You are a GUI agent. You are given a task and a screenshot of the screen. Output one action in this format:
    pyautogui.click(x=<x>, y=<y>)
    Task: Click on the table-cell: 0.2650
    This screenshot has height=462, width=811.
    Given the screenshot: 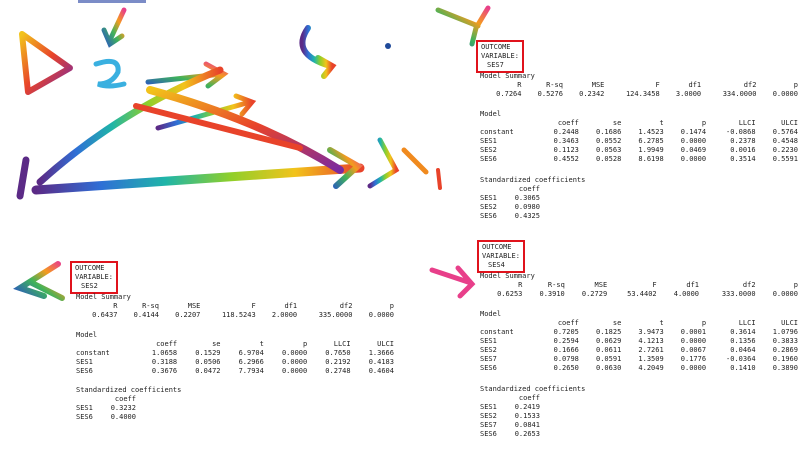 What is the action you would take?
    pyautogui.click(x=566, y=368)
    